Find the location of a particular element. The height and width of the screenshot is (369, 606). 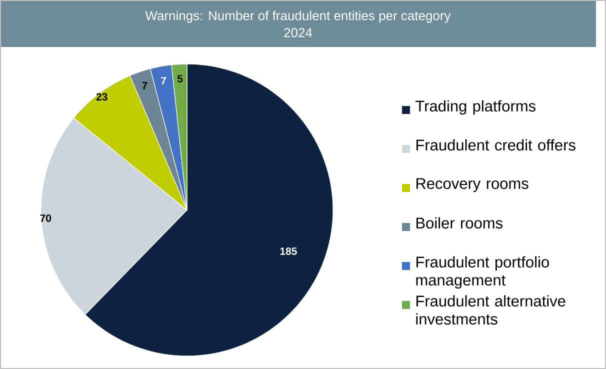

chart-subtitle: 2024 is located at coordinates (298, 33).